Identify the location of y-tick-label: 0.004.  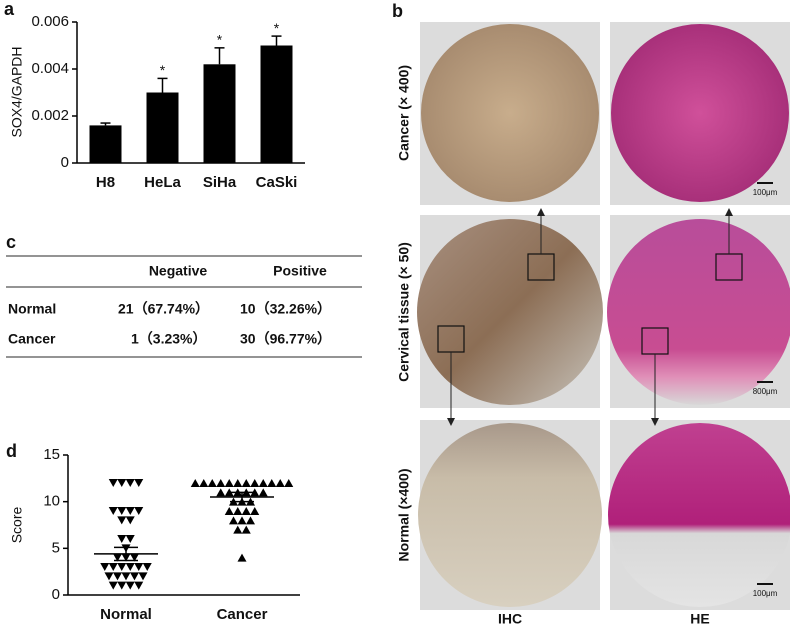
(50, 68).